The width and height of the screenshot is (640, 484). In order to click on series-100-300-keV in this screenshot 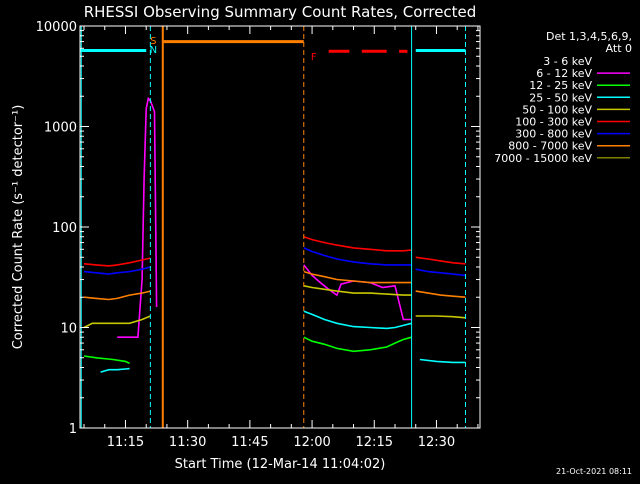, I will do `click(274, 251)`.